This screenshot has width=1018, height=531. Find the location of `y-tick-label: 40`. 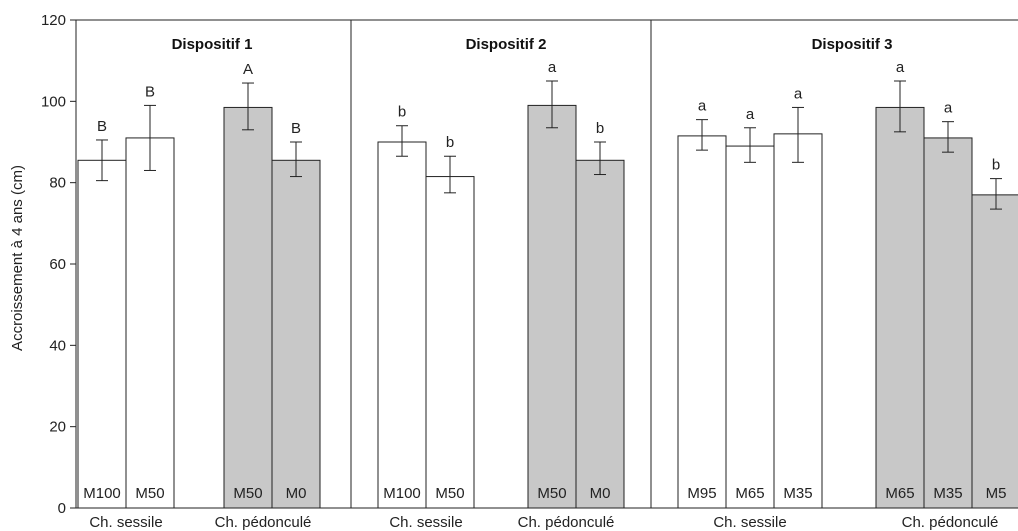

y-tick-label: 40 is located at coordinates (57, 345).